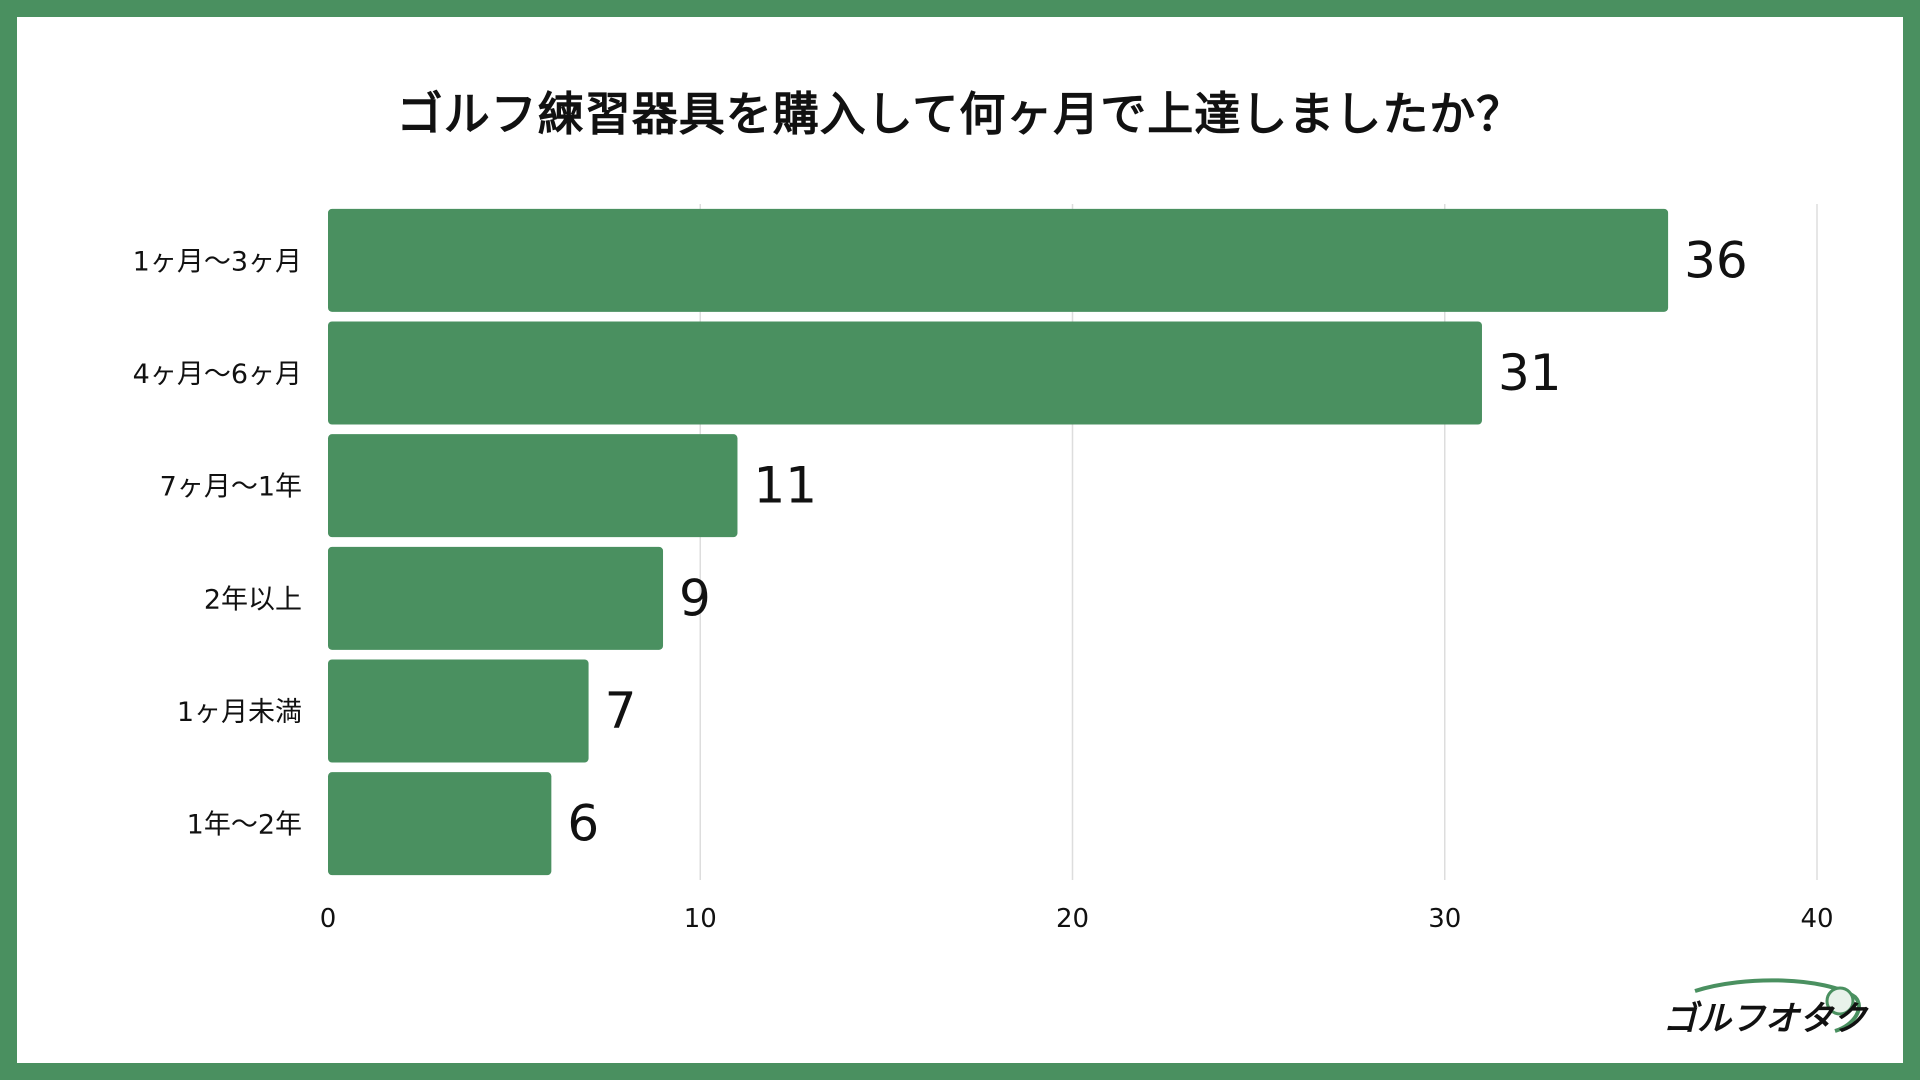 Image resolution: width=1920 pixels, height=1080 pixels. Describe the element at coordinates (217, 543) in the screenshot. I see `category-labels: 1ヶ月〜3ヶ月 4ヶ月〜6ヶ月 7ヶ月〜1年 2年以上 1ヶ月未満 1年〜2年` at that location.